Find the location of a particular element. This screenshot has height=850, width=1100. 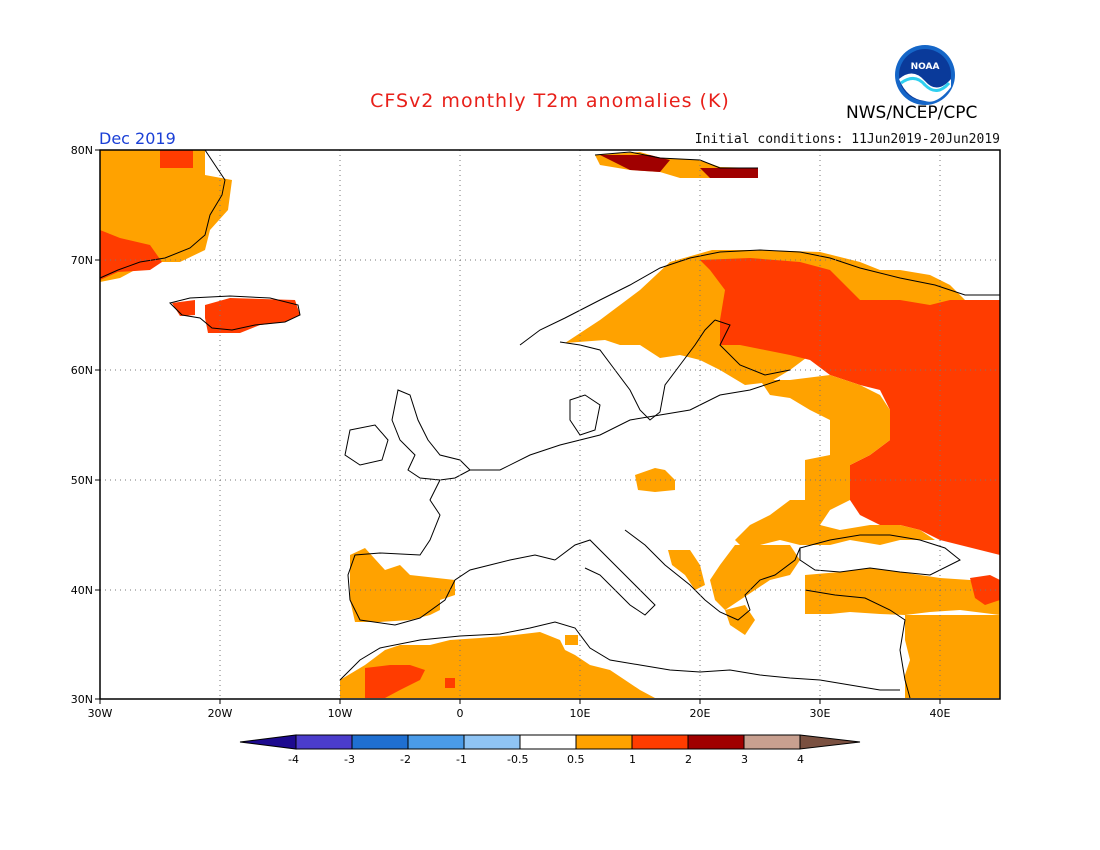

legend-label: -3 is located at coordinates (349, 759).